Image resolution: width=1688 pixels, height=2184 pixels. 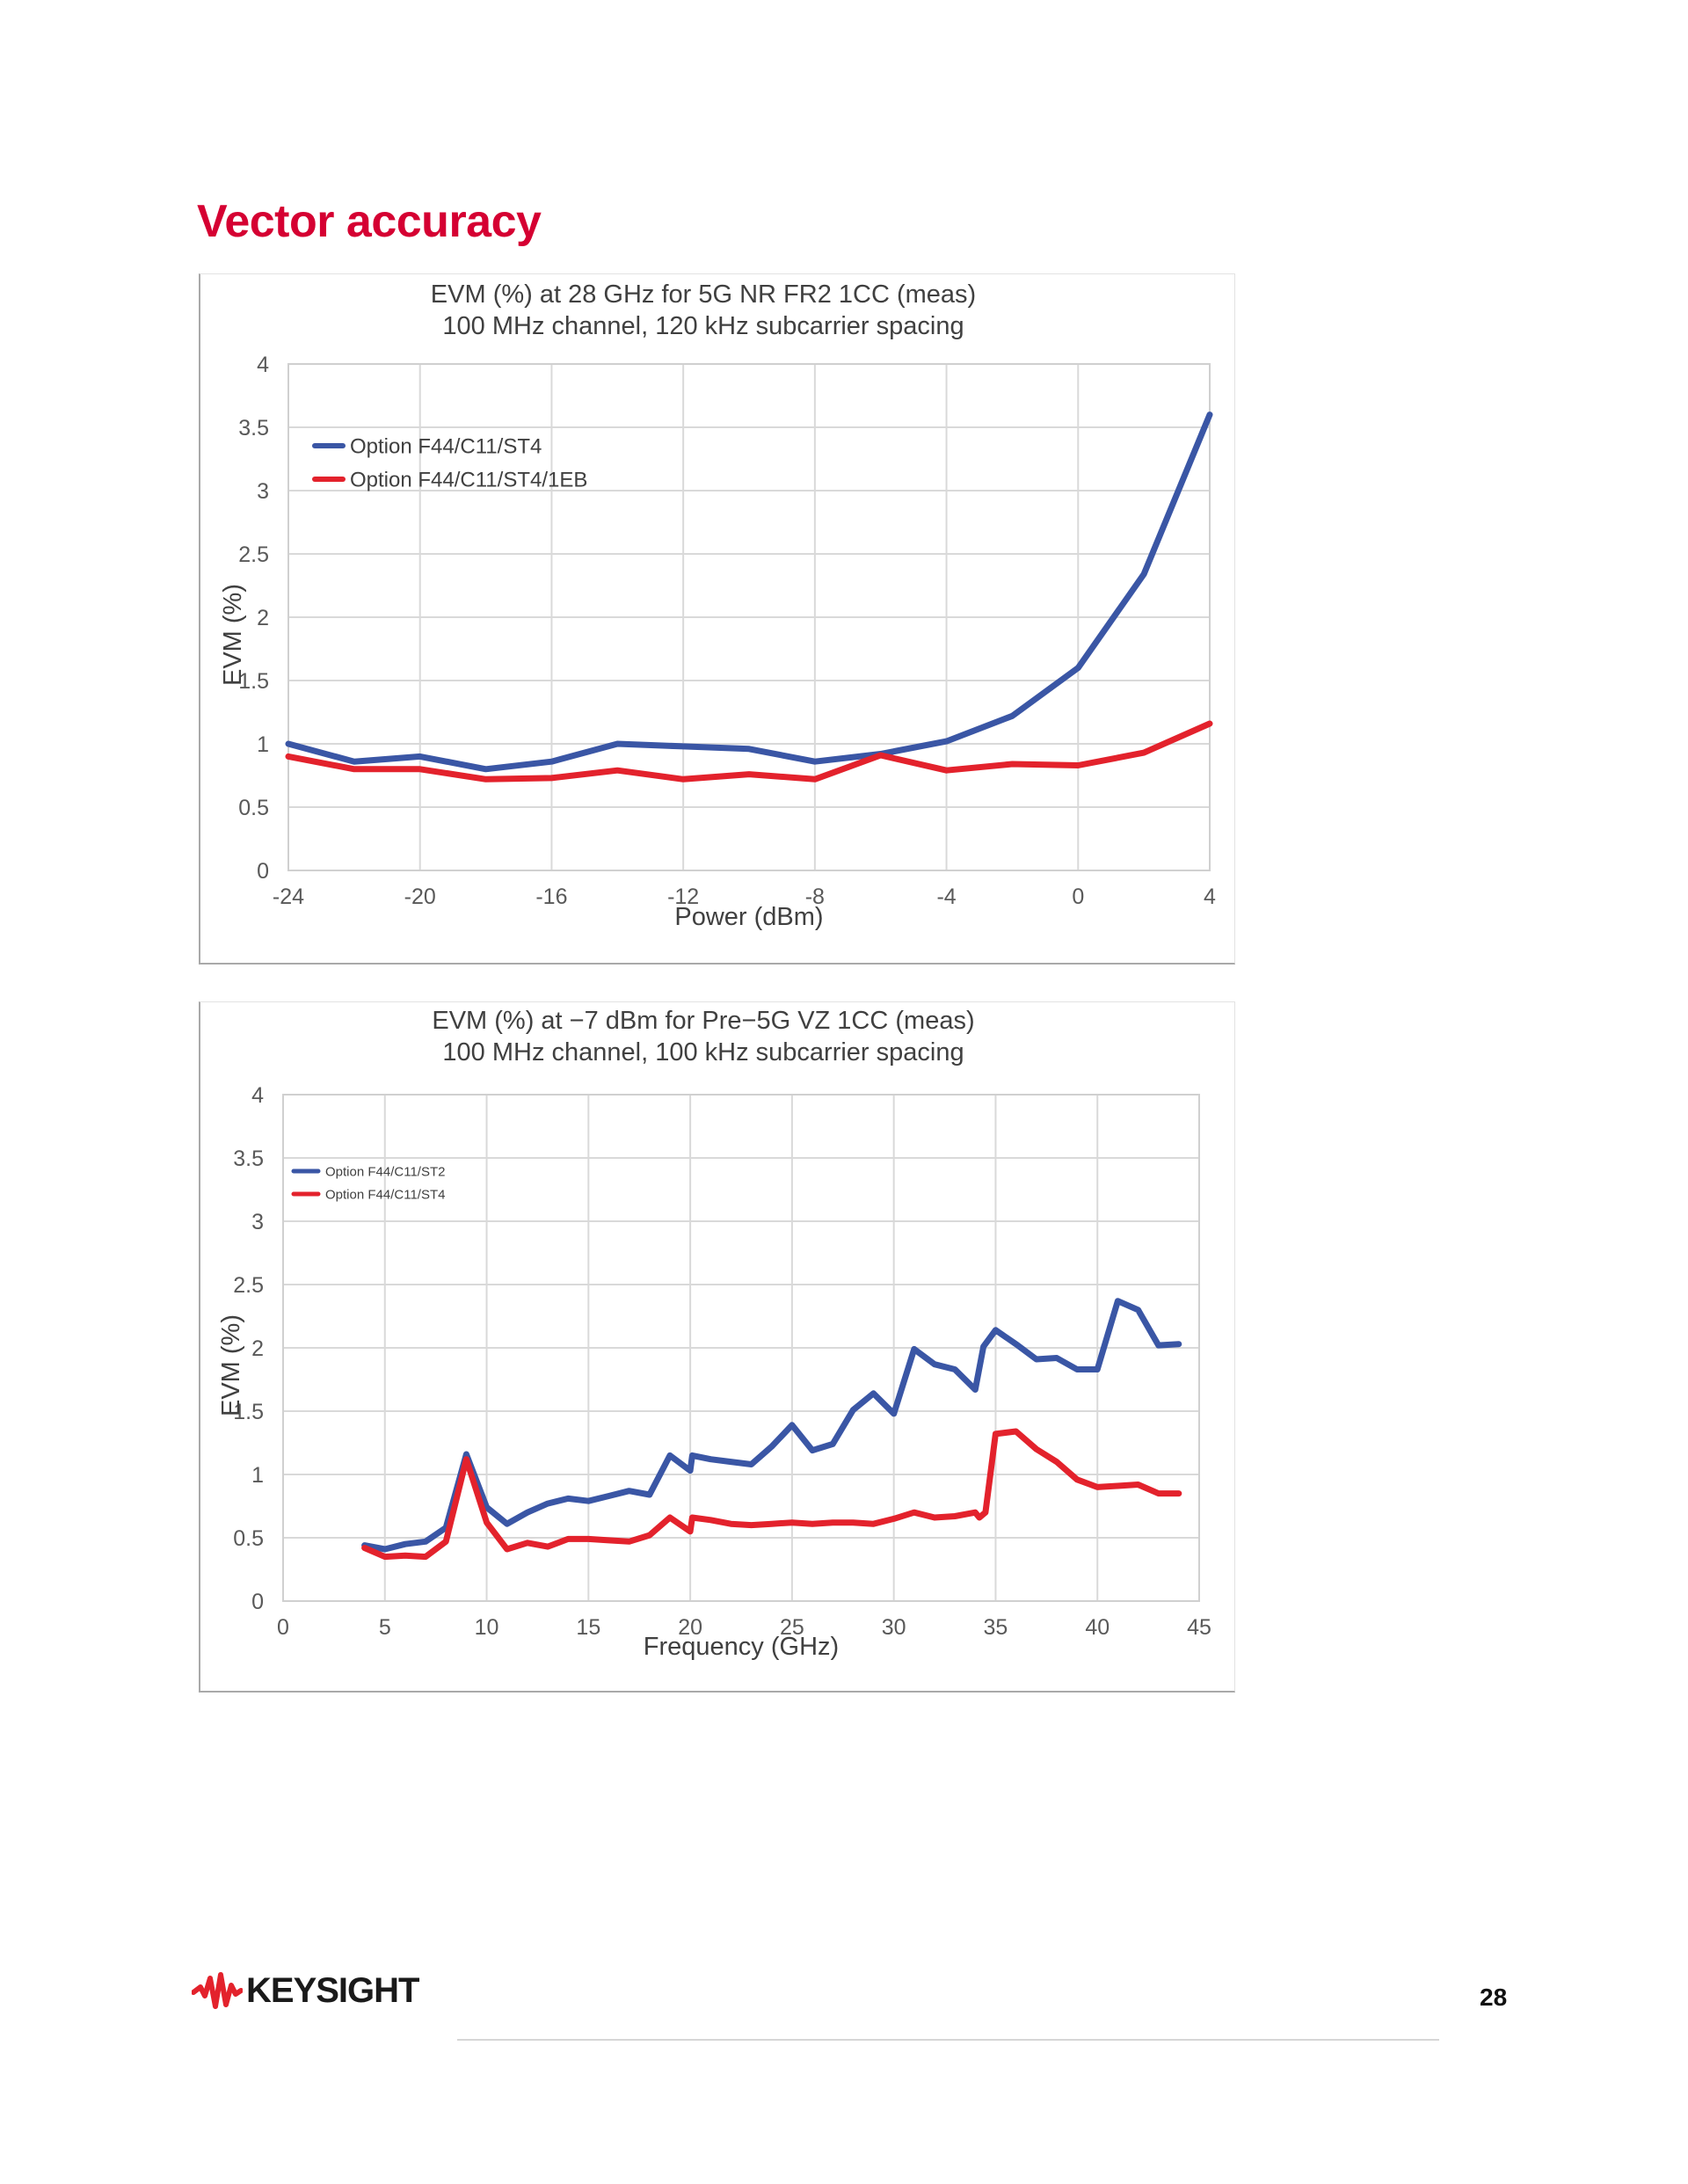 What do you see at coordinates (1097, 1627) in the screenshot?
I see `x-tick-label: 40` at bounding box center [1097, 1627].